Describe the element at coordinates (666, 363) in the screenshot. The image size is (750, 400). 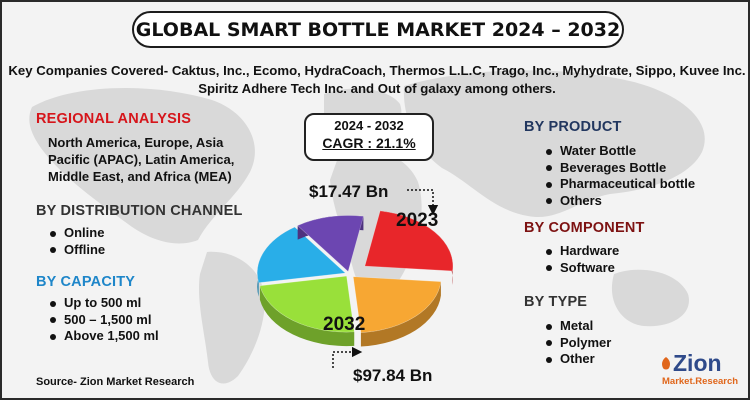
I see `logo-mark-icon` at that location.